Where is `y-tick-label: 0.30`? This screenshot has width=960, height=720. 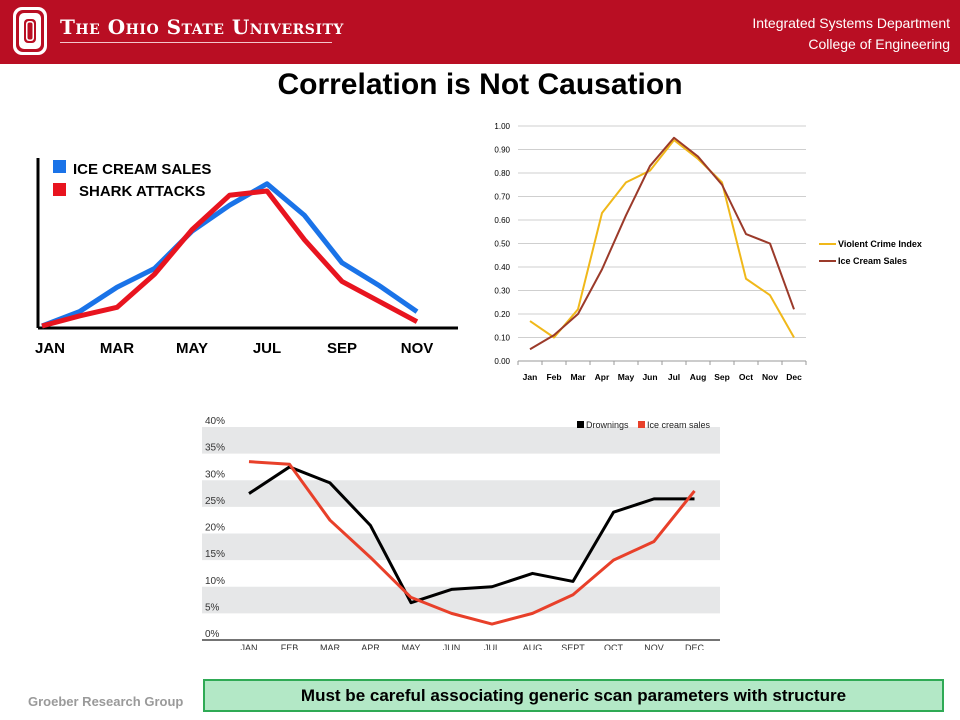 y-tick-label: 0.30 is located at coordinates (502, 291).